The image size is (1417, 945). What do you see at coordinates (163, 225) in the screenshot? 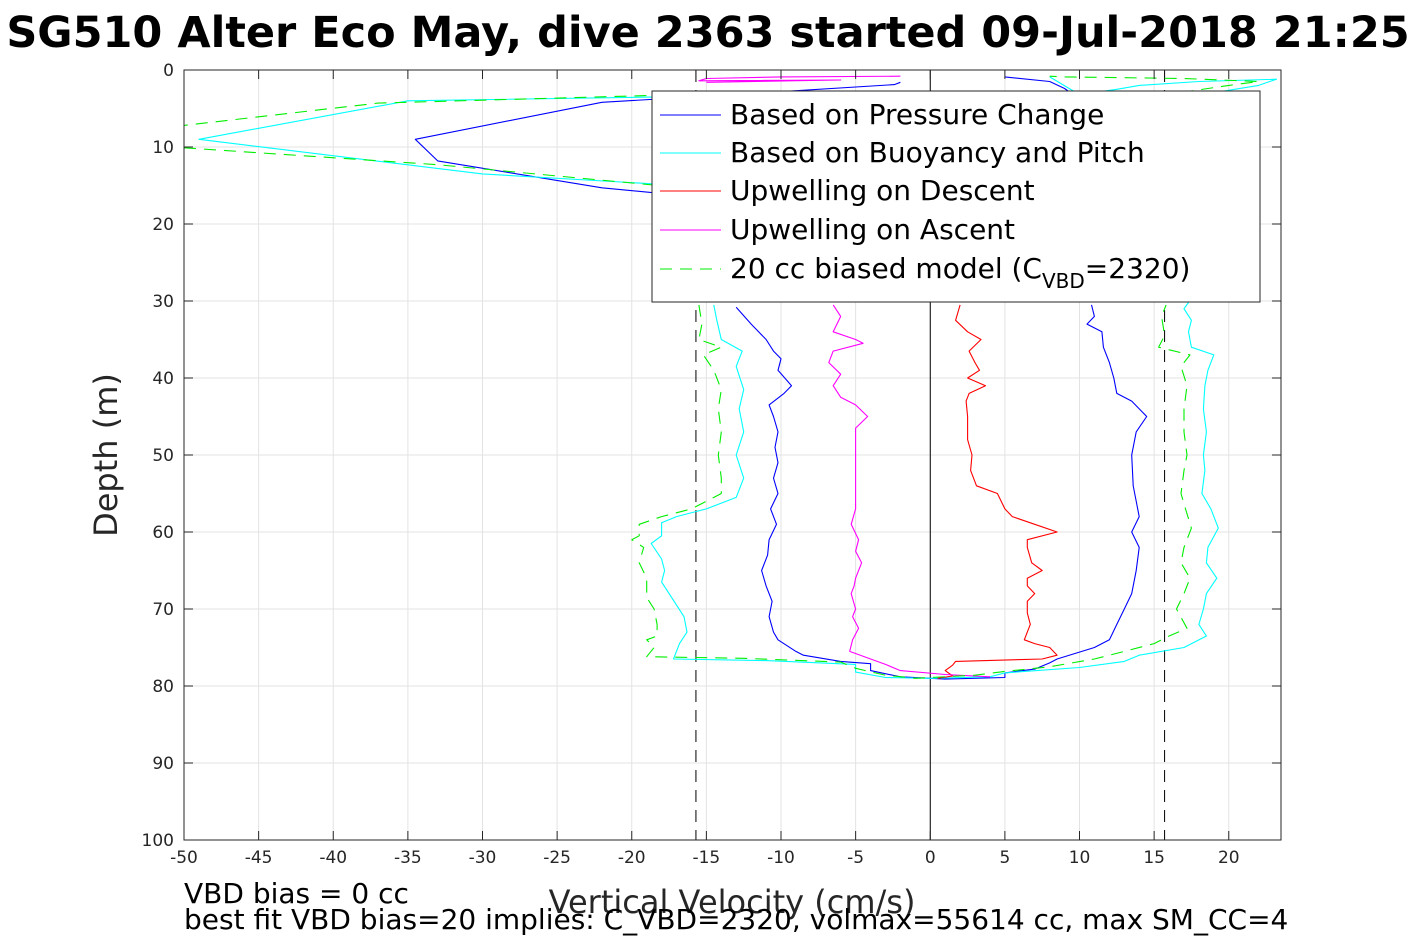
I see `y-tick-label: 20` at bounding box center [163, 225].